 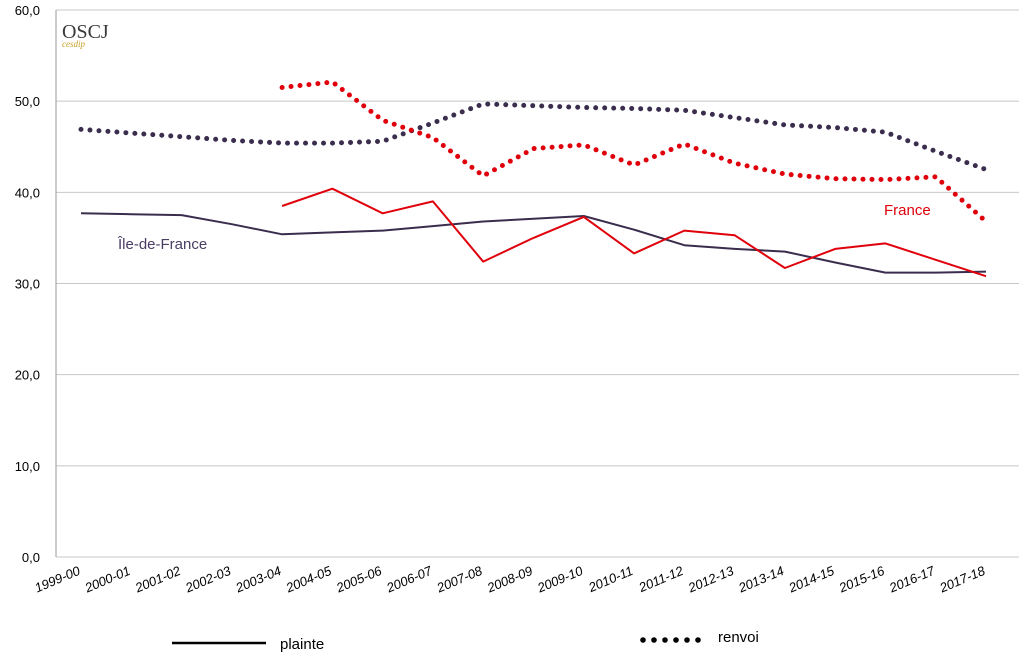 I want to click on y-tick-label: 30,0, so click(x=27, y=284).